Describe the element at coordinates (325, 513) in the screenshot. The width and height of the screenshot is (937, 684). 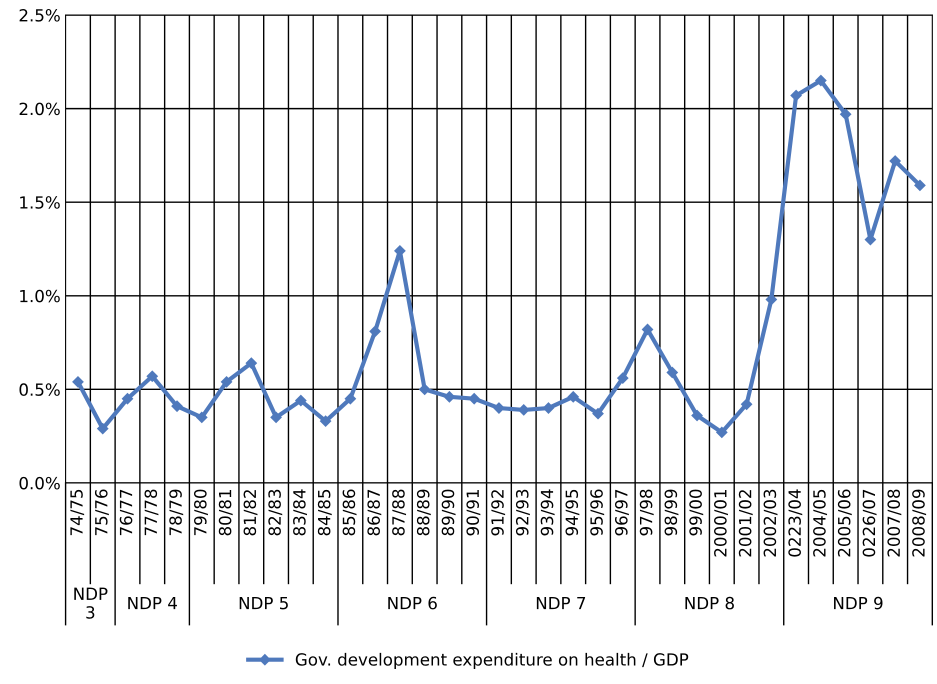
I see `x-tick-label: 84/85` at that location.